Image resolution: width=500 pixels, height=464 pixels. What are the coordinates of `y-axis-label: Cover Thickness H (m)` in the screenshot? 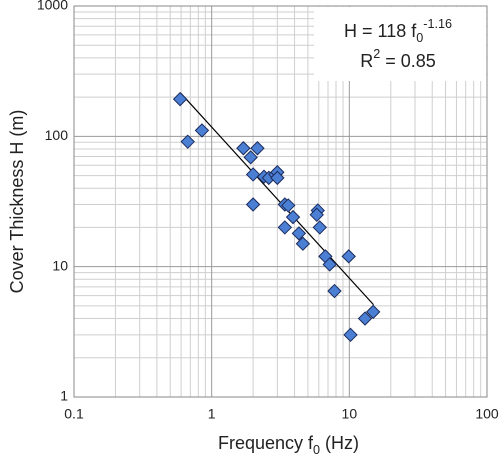 It's located at (17, 202).